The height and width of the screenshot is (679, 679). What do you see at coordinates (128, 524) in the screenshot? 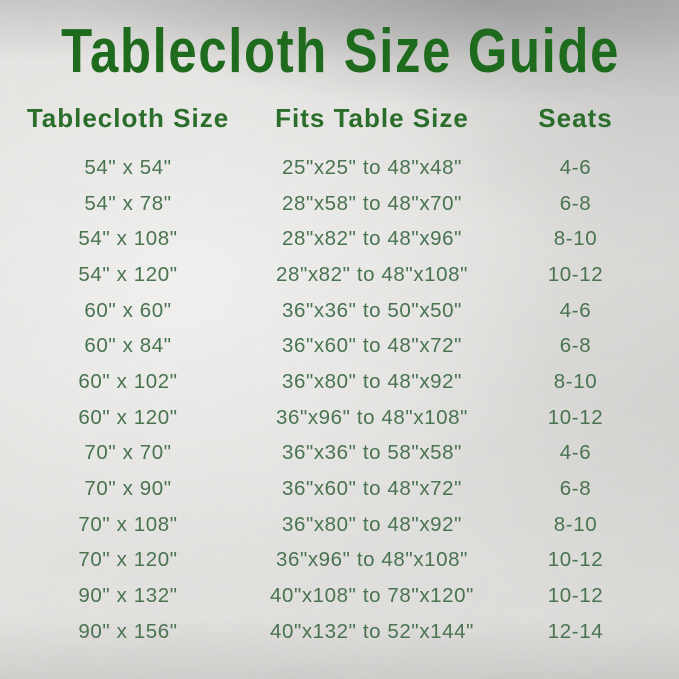
I see `tablecloth-size-cell: 70" x 108"` at bounding box center [128, 524].